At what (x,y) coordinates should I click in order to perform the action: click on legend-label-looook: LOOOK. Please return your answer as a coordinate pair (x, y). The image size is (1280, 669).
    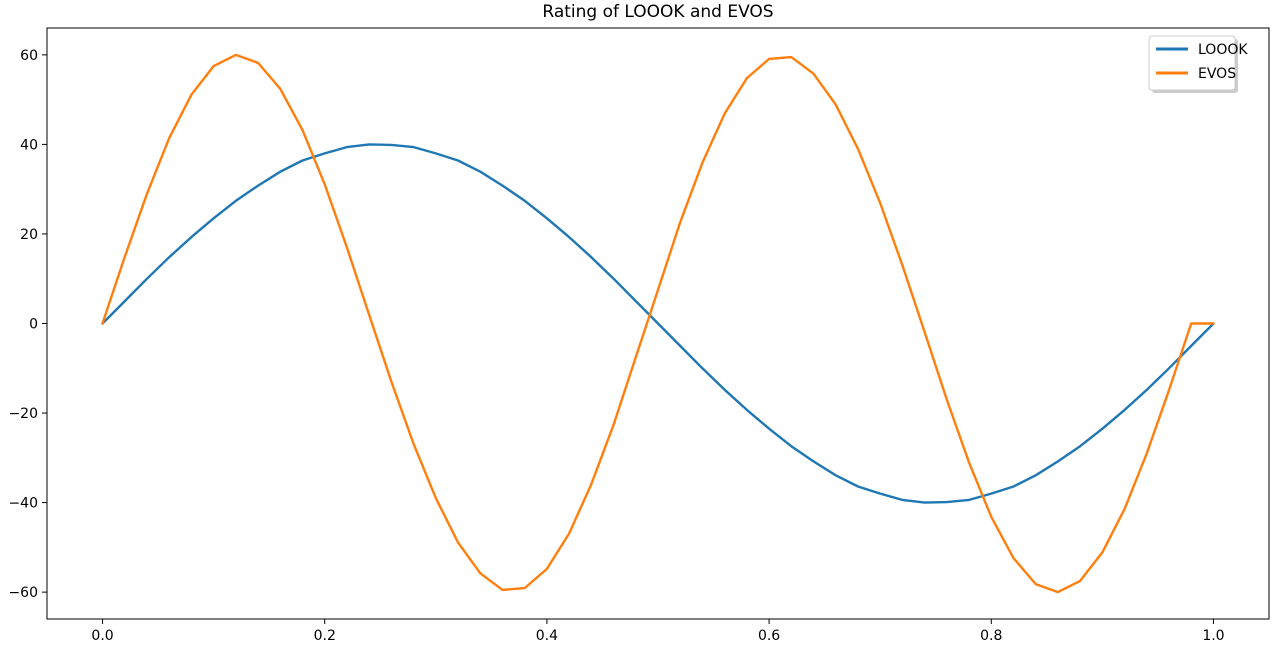
    Looking at the image, I should click on (1223, 50).